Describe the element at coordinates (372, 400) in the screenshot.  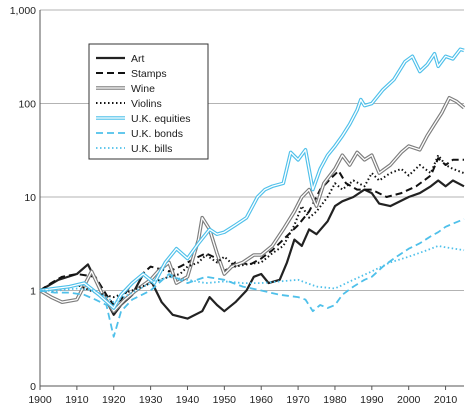
I see `x-tick-label: 1990` at that location.